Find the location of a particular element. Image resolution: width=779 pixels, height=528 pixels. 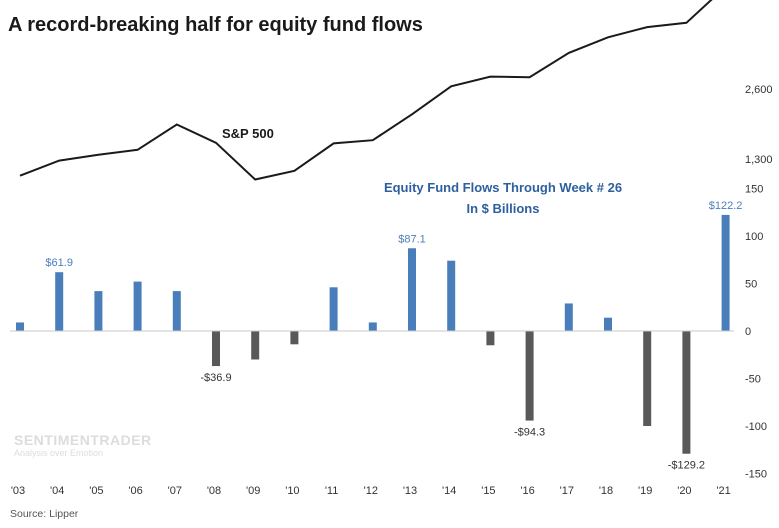

x-tick-label: '21 is located at coordinates (723, 491).